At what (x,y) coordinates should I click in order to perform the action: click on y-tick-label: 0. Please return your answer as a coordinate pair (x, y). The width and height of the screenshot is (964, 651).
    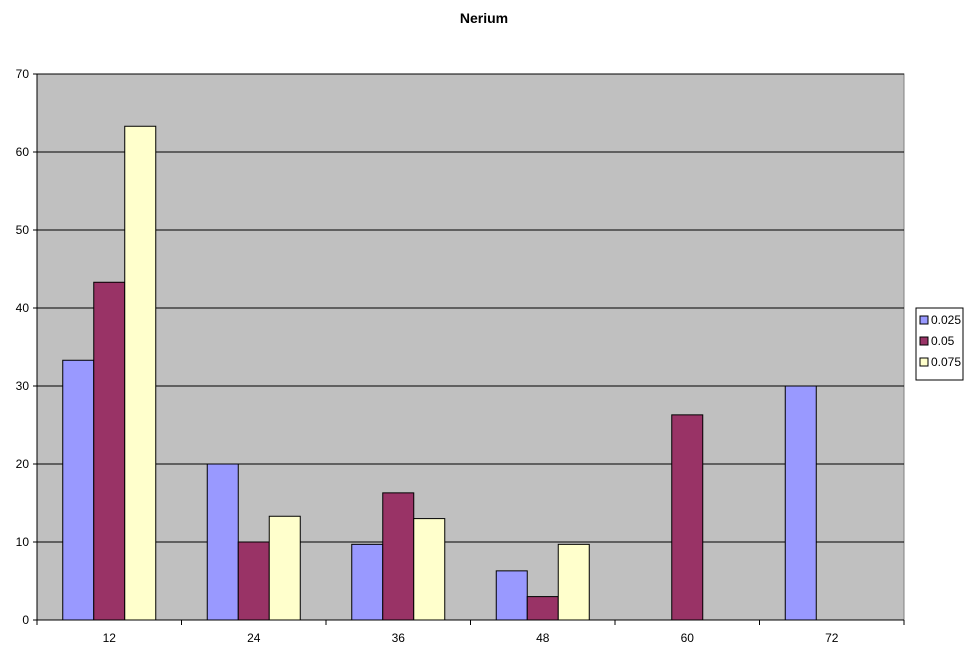
    Looking at the image, I should click on (25, 620).